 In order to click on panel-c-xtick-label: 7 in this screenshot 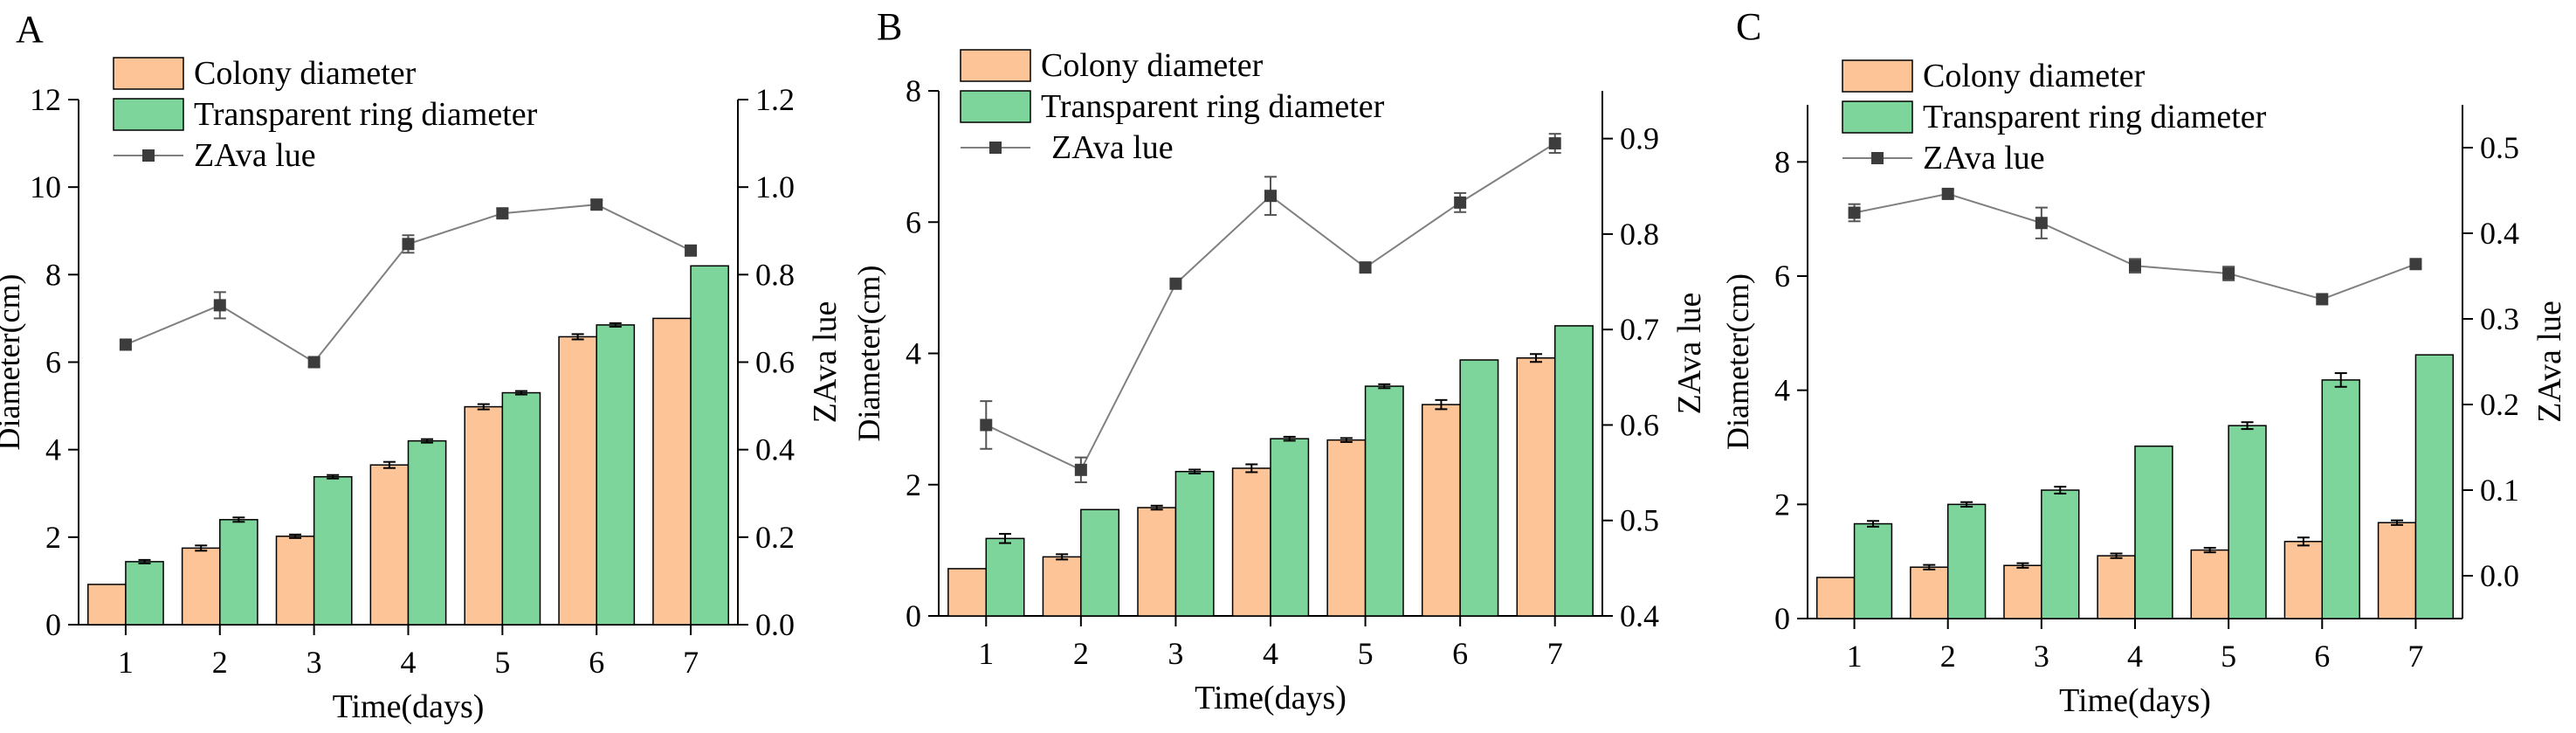, I will do `click(2415, 657)`.